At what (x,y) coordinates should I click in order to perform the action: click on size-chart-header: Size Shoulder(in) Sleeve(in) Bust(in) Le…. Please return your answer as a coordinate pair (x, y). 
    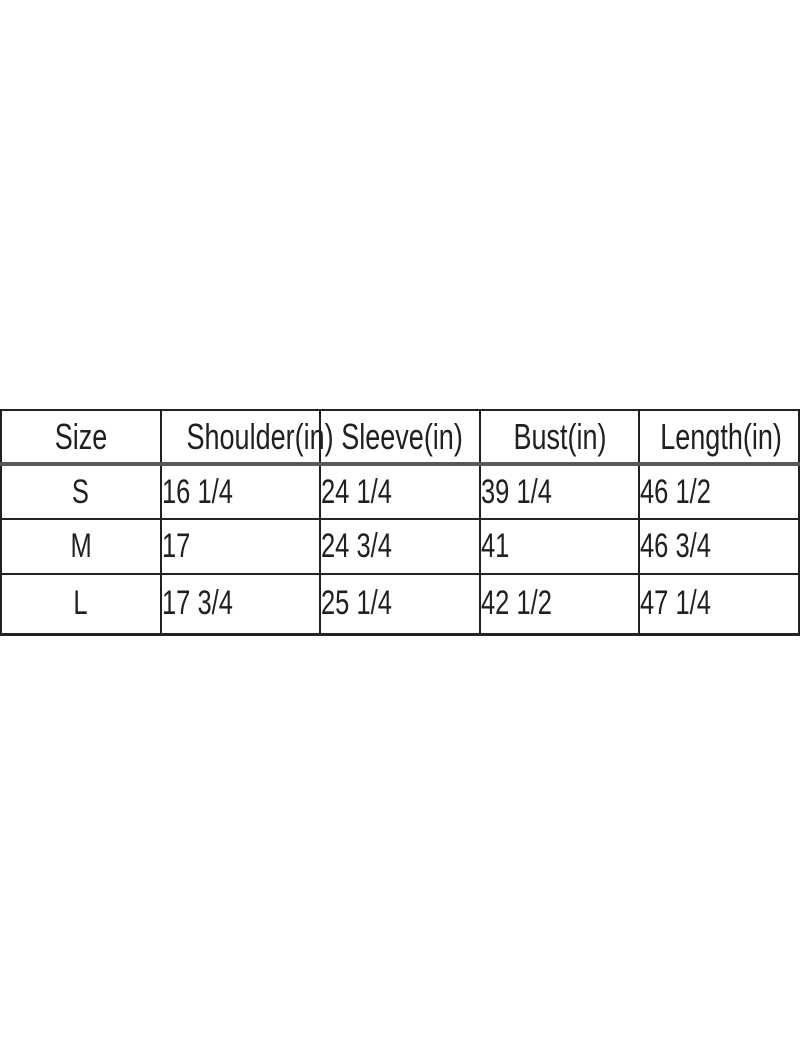
    Looking at the image, I should click on (400, 437).